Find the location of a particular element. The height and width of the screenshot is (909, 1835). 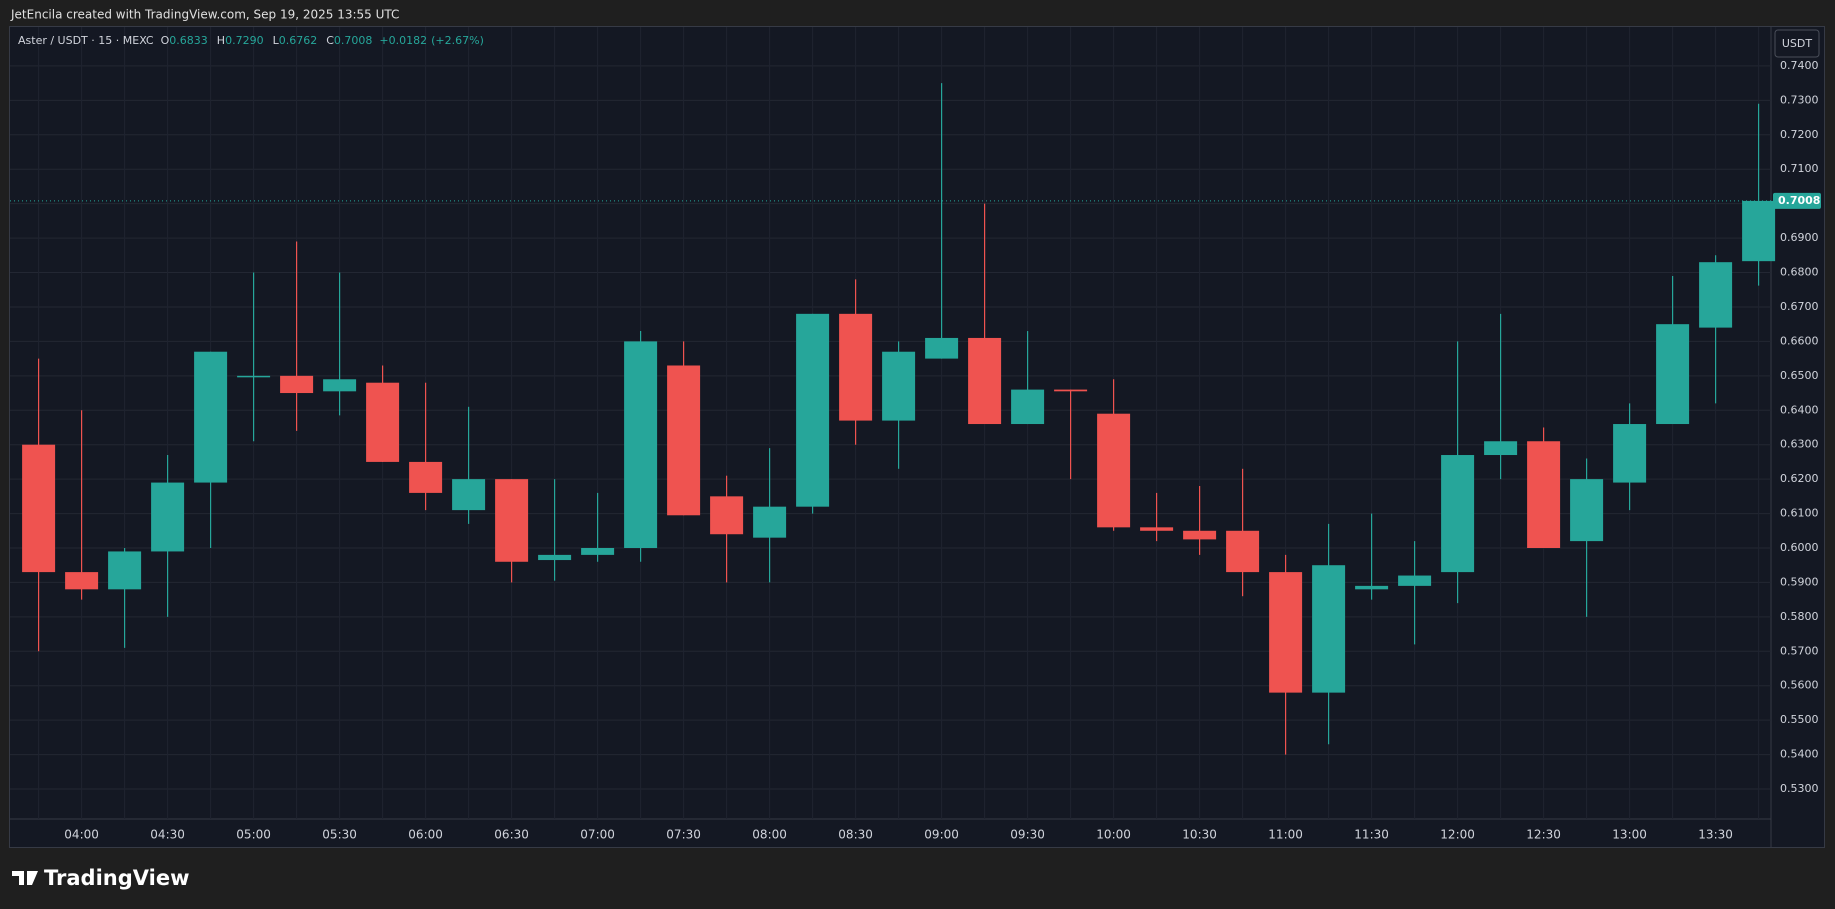

x-tick-label: 05:00 is located at coordinates (253, 835).